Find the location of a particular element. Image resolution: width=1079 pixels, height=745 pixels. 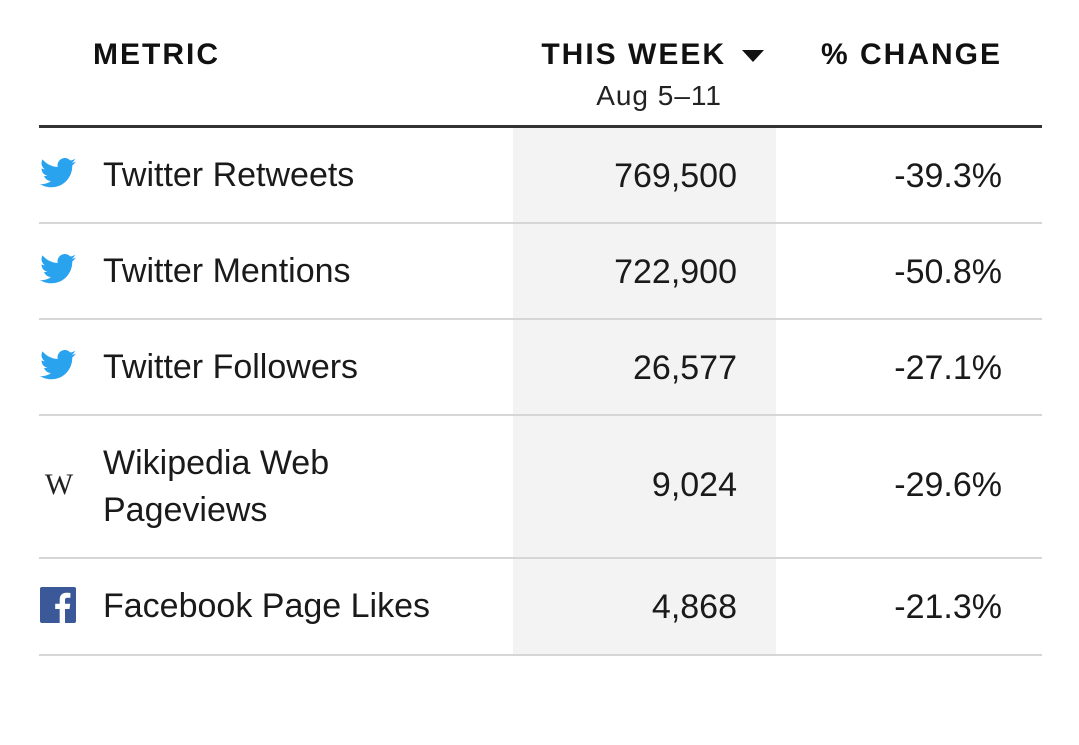

table-row: Facebook Page Likes 4,868 -21.3% is located at coordinates (540, 607).